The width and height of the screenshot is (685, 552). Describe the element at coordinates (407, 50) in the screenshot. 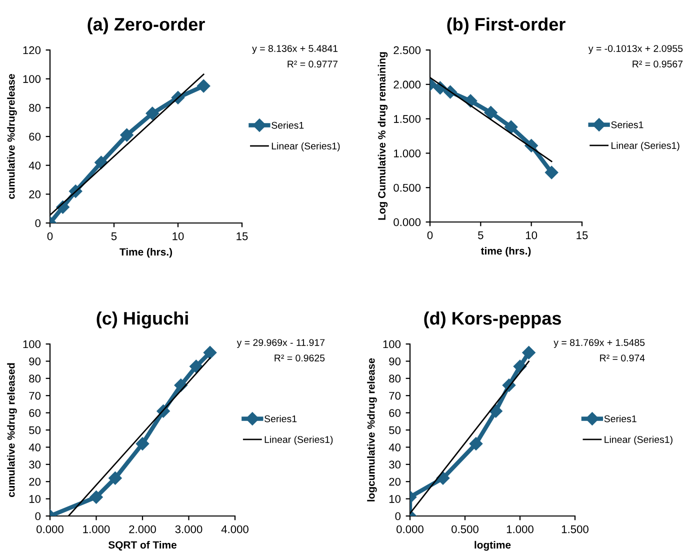

I see `y-tick-label: 2.500` at that location.